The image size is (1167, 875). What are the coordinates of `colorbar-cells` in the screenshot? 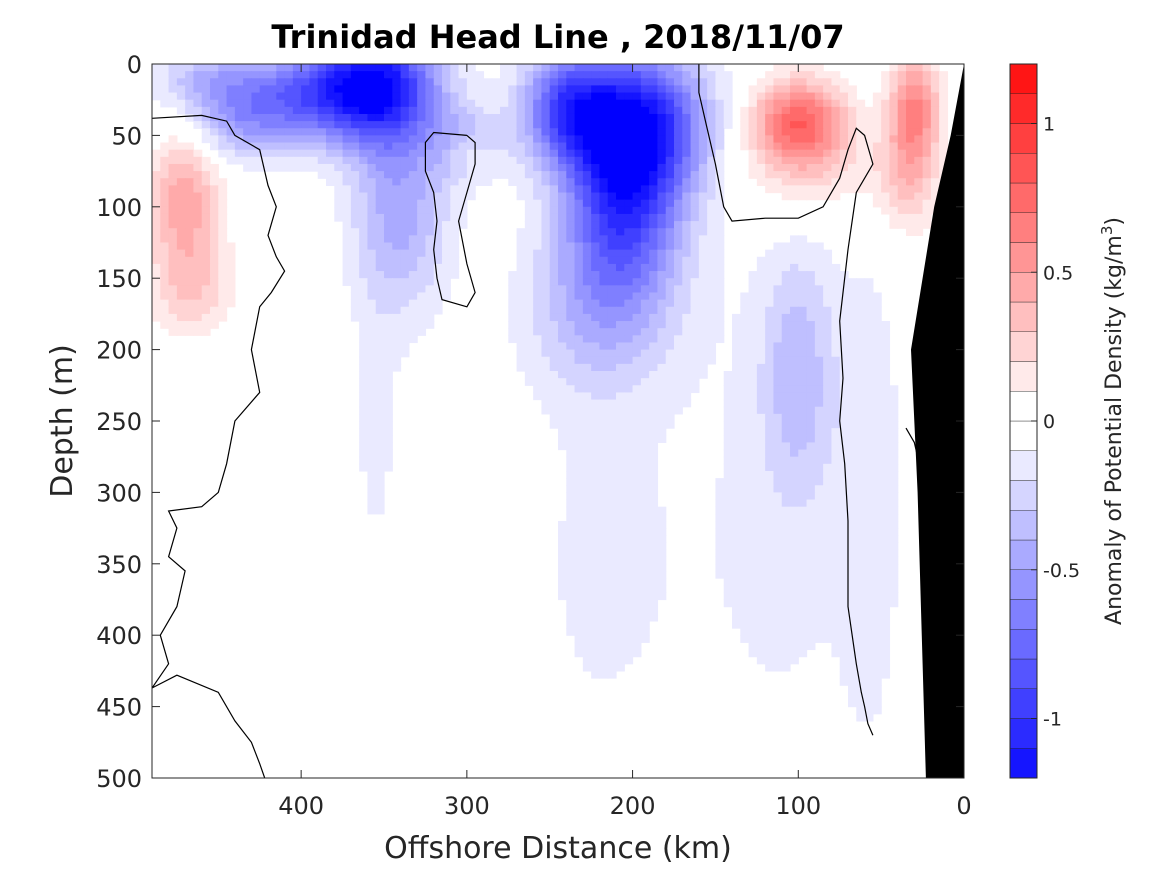 It's located at (1023, 421).